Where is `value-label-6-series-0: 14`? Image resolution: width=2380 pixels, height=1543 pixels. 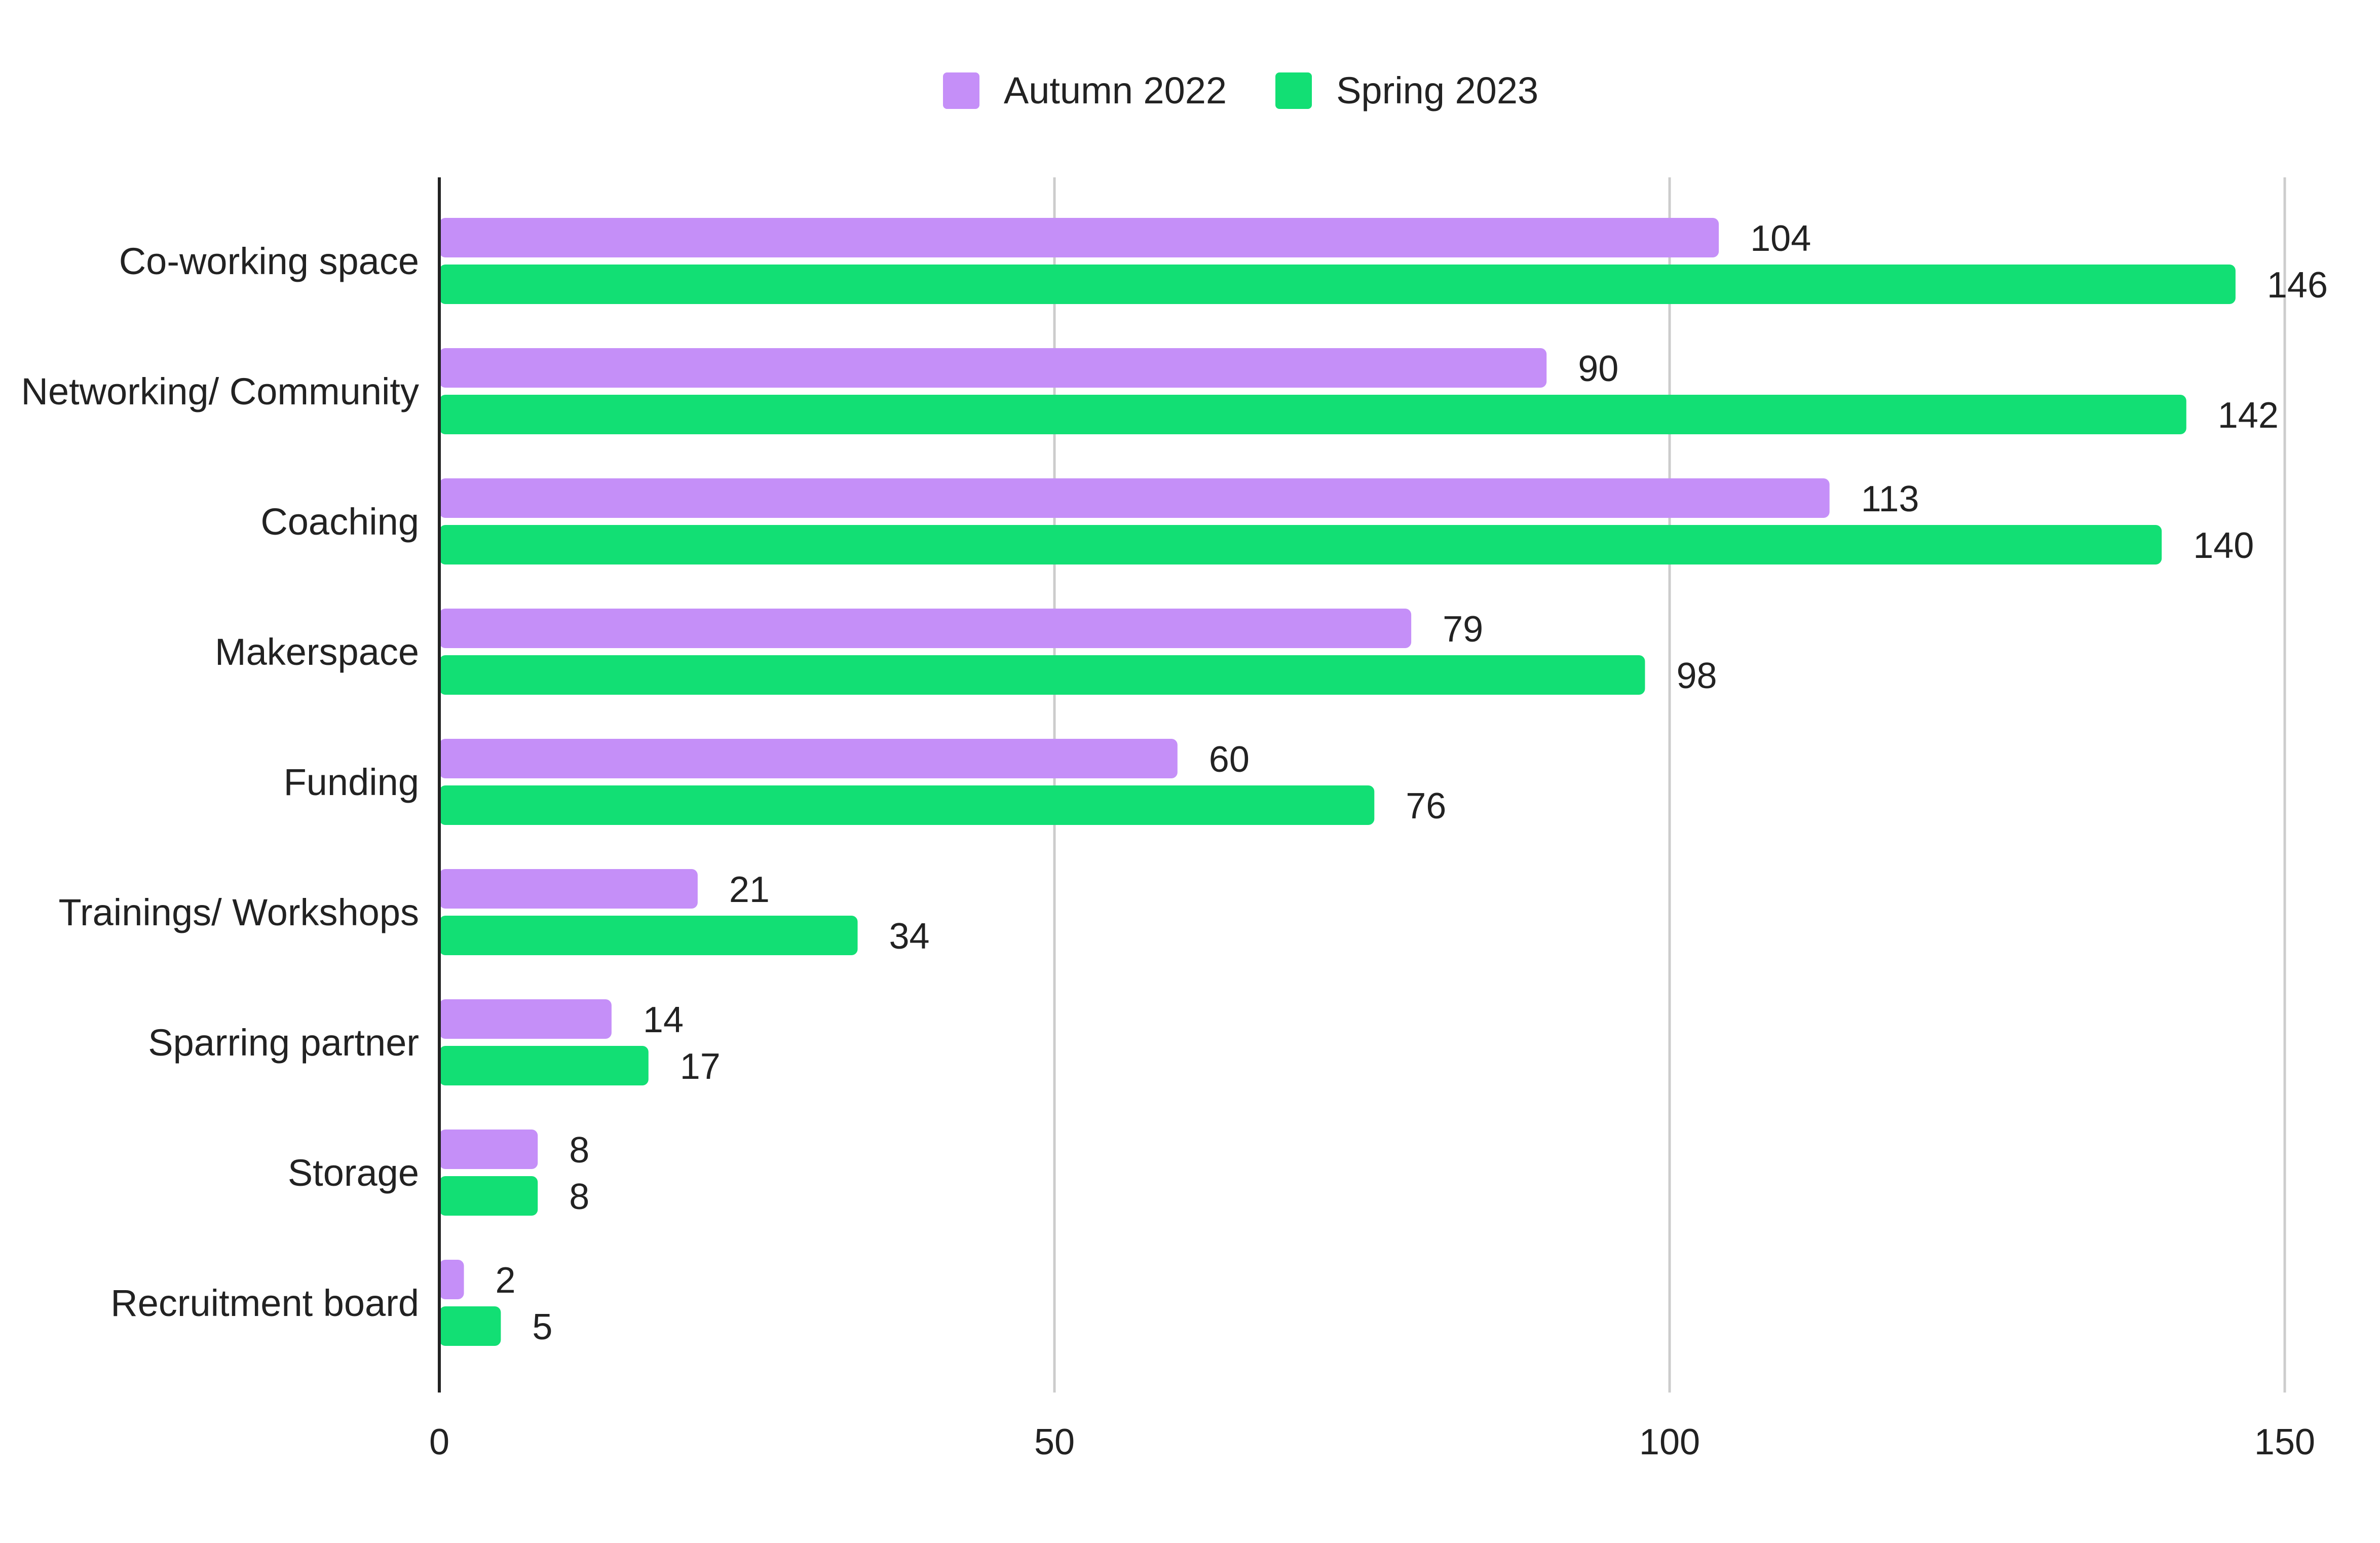
value-label-6-series-0: 14 is located at coordinates (664, 1020).